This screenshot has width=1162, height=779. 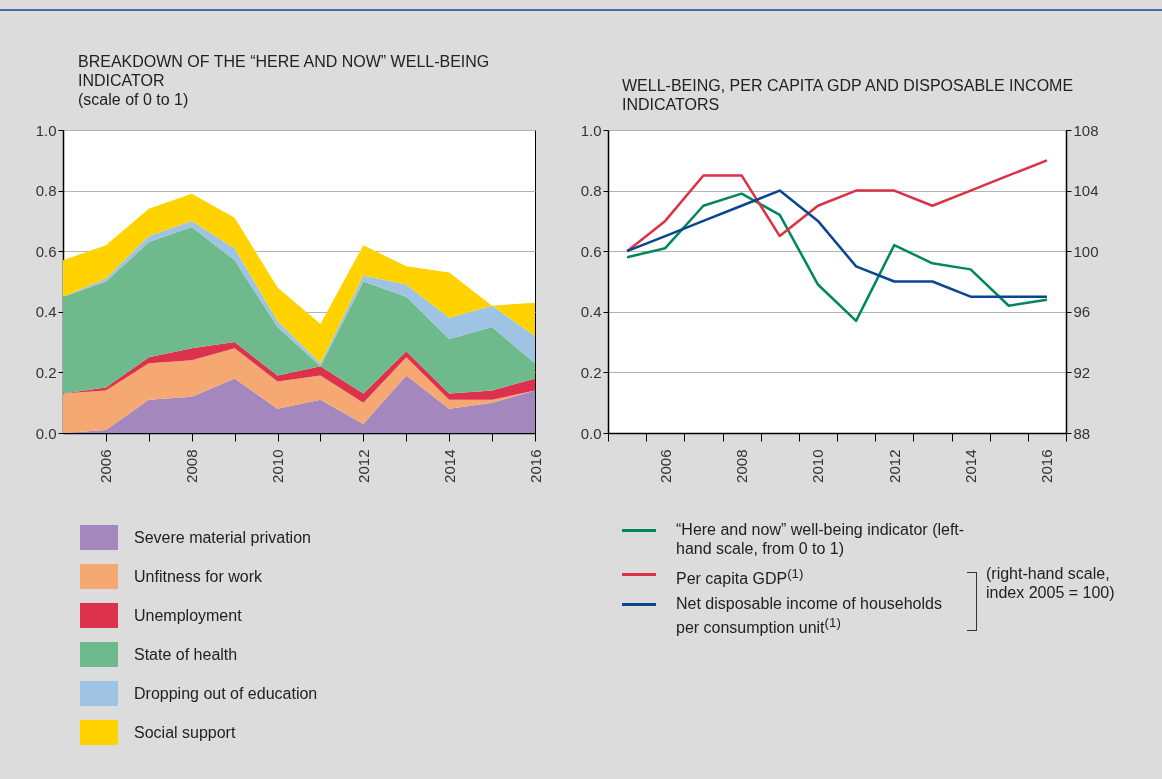 I want to click on legend-label: Unemployment, so click(x=188, y=615).